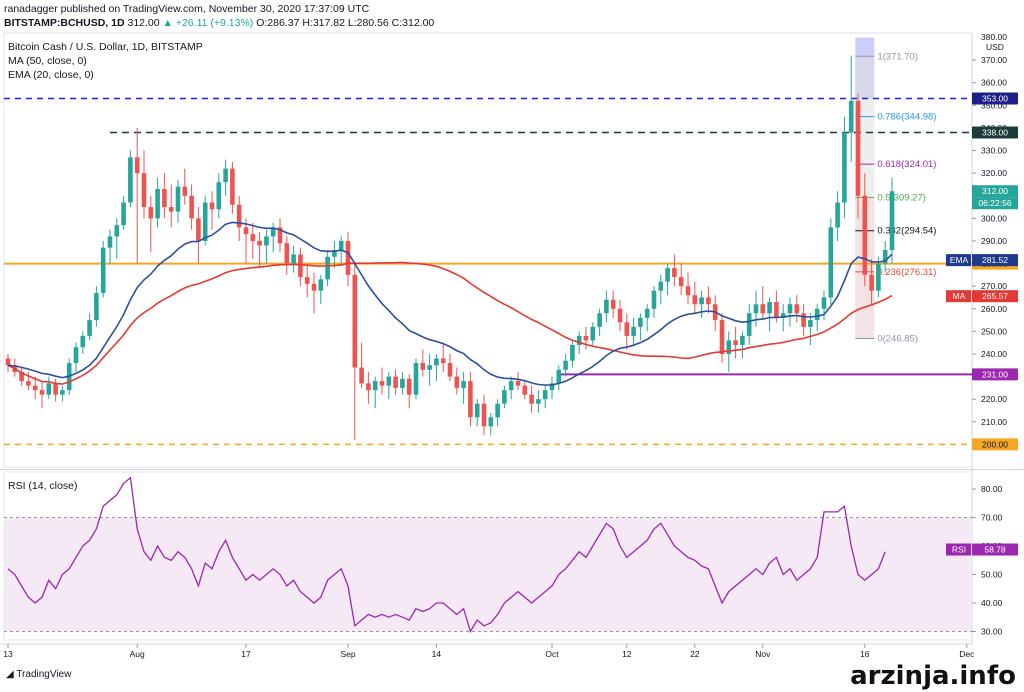  I want to click on rsi-tag-prefix-bg, so click(958, 549).